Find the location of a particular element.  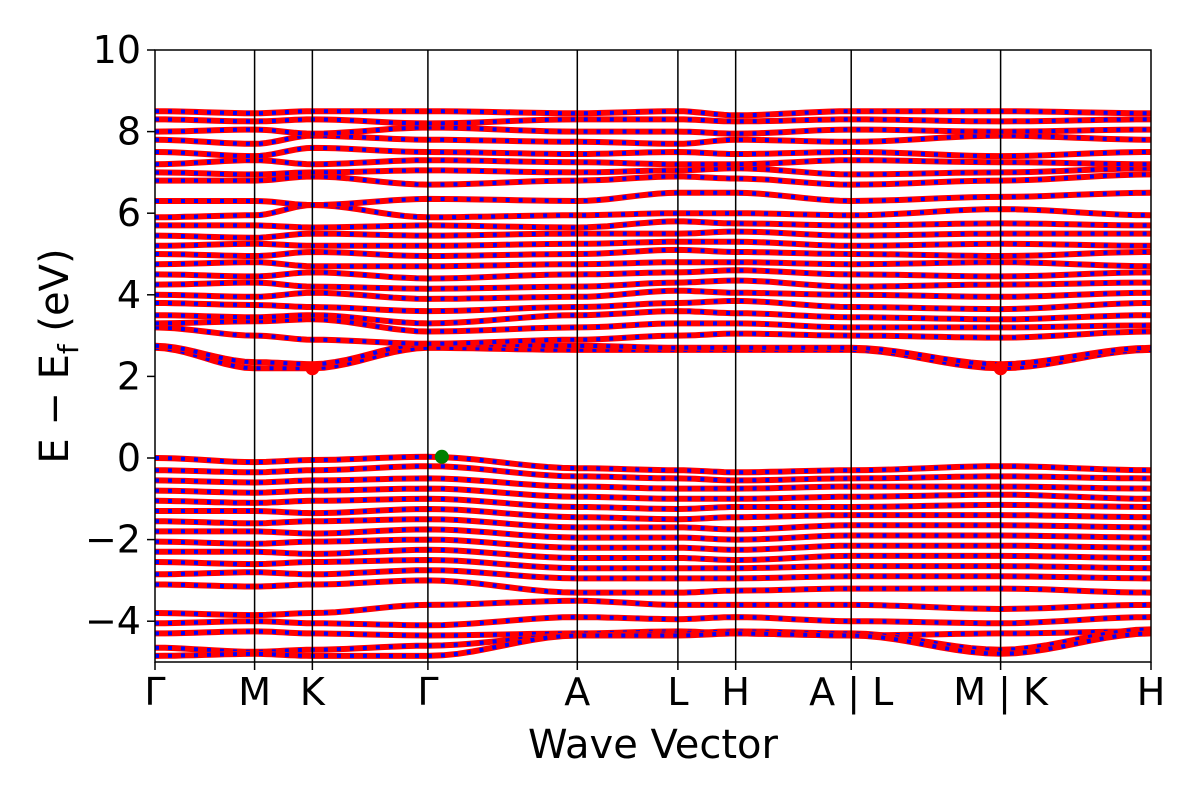

band-21-spin-up is located at coordinates (653, 130).